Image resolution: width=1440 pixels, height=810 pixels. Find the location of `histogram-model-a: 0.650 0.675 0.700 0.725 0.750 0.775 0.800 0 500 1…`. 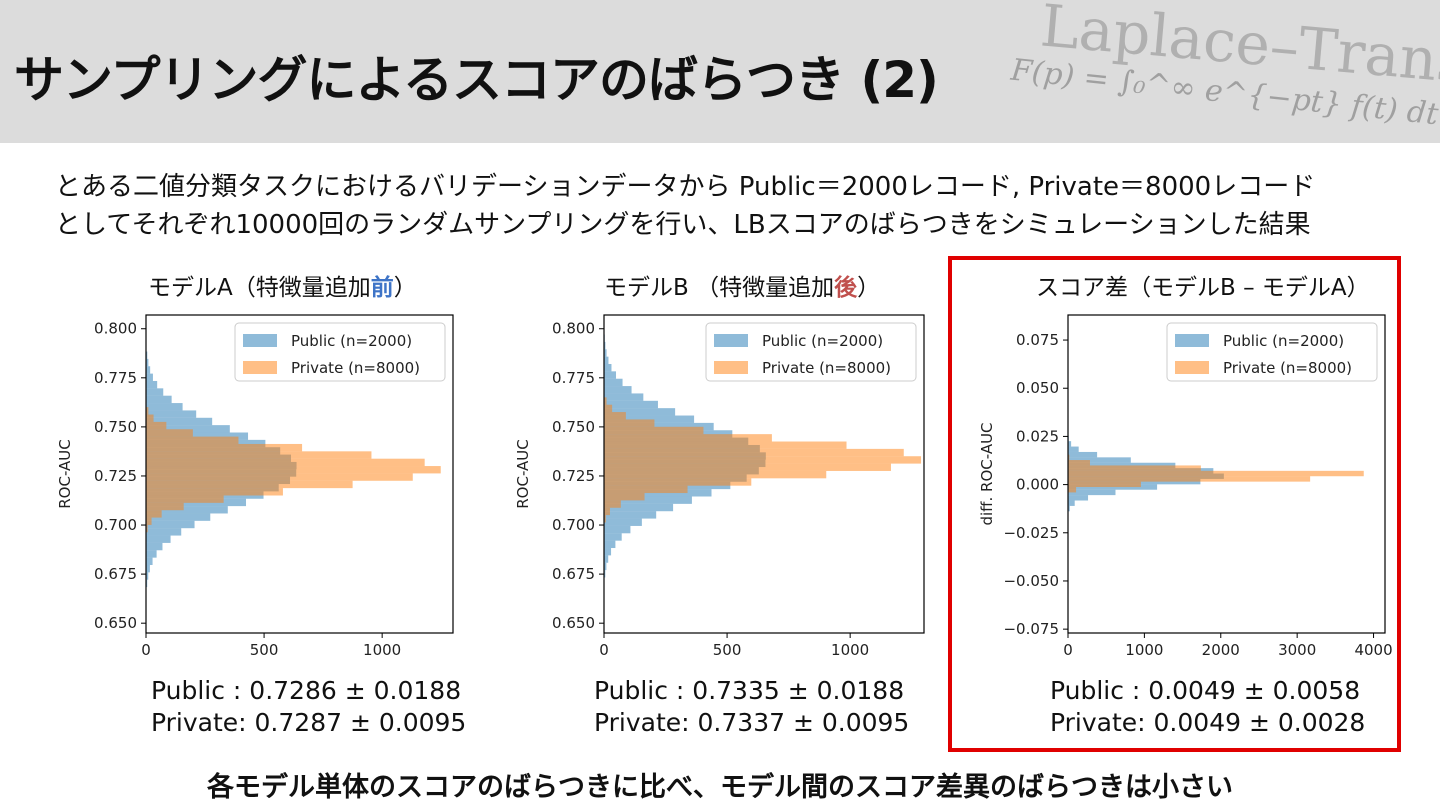

histogram-model-a: 0.650 0.675 0.700 0.725 0.750 0.775 0.800 0 500 1… is located at coordinates (255, 486).